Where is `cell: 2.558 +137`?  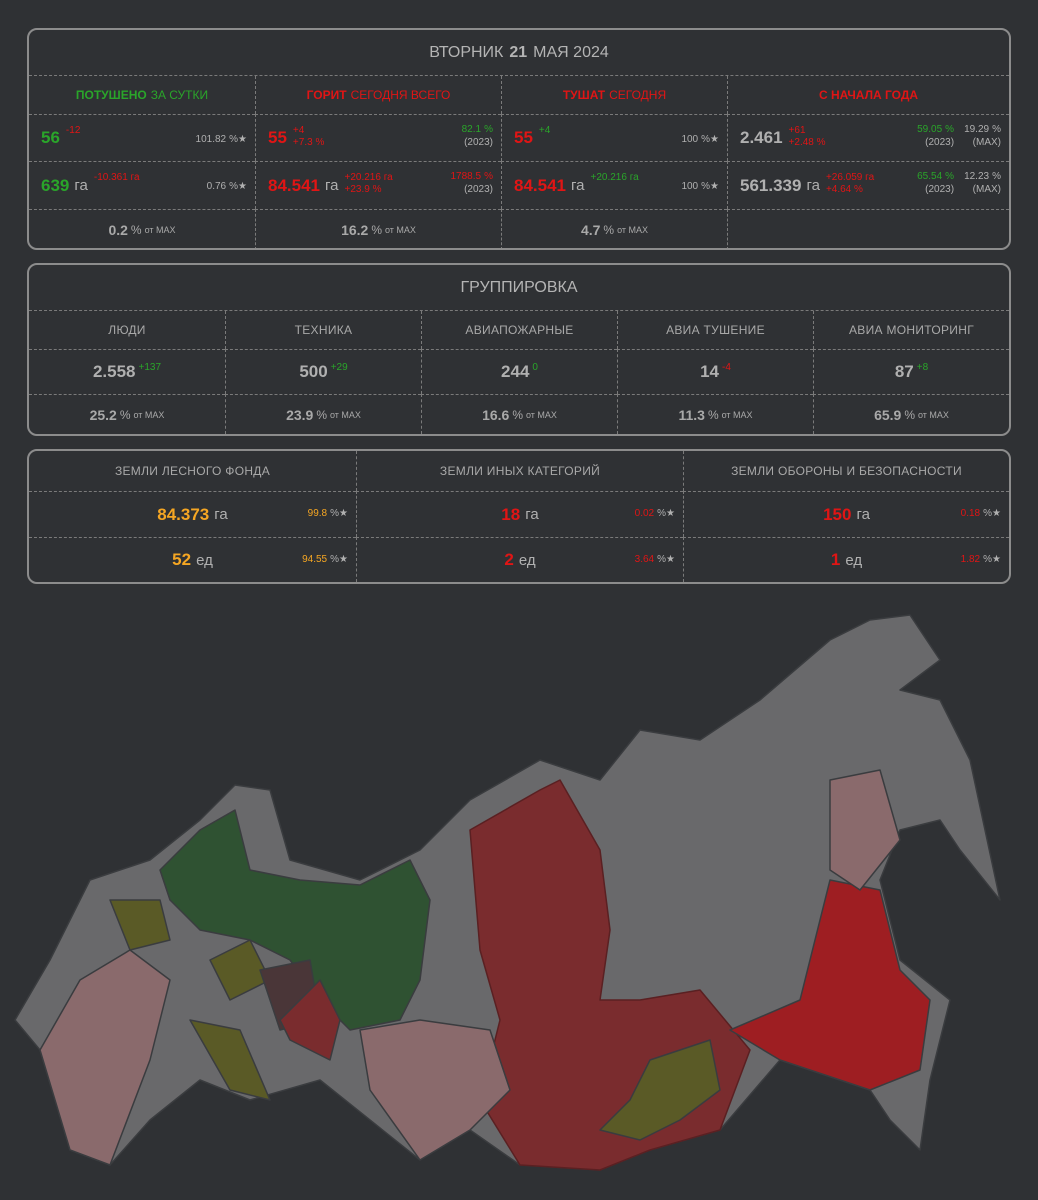
cell: 2.558 +137 is located at coordinates (127, 371).